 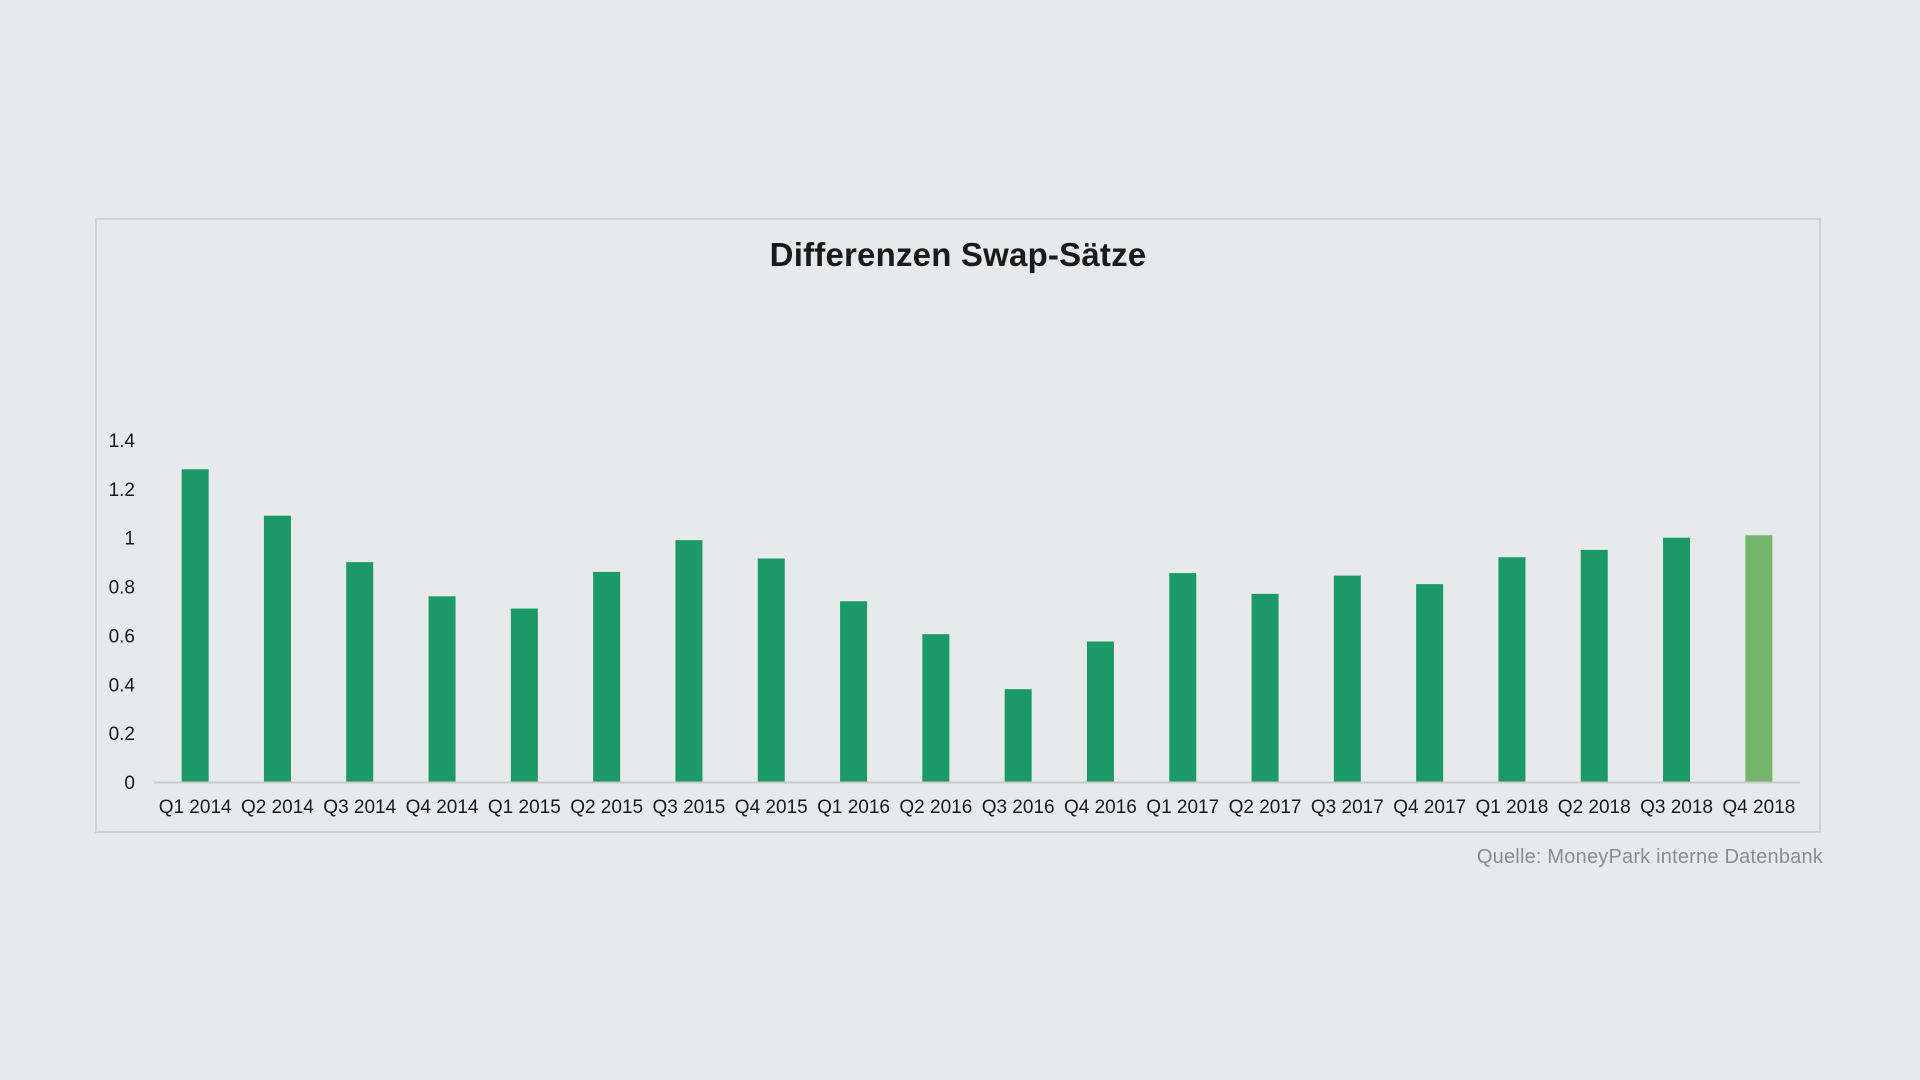 What do you see at coordinates (936, 708) in the screenshot?
I see `bar-q2-2016` at bounding box center [936, 708].